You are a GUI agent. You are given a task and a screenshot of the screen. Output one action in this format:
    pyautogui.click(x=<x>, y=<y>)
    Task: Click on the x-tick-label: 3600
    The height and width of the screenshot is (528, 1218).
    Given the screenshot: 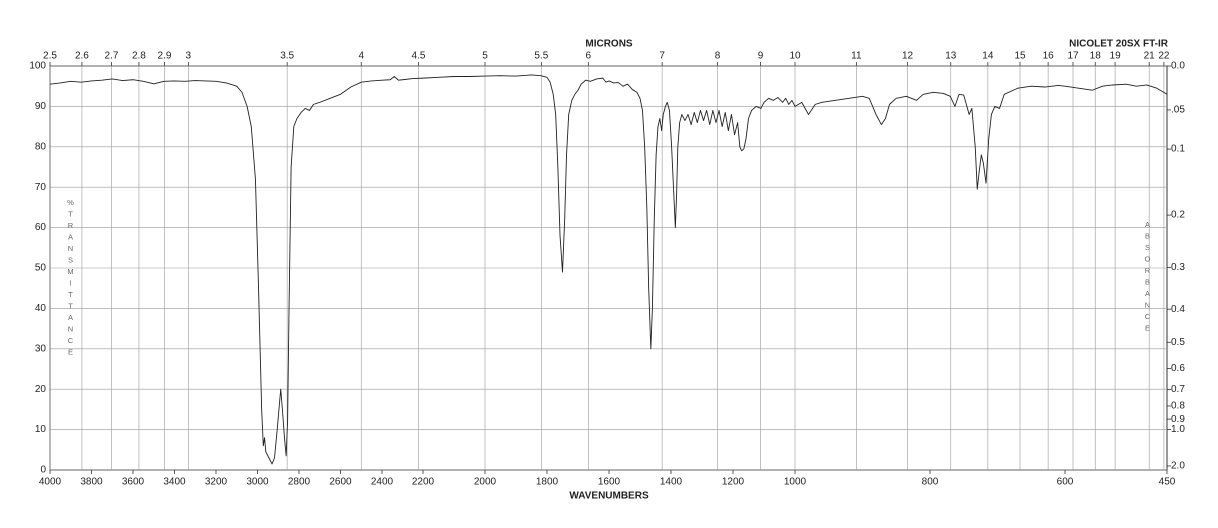 What is the action you would take?
    pyautogui.click(x=133, y=482)
    